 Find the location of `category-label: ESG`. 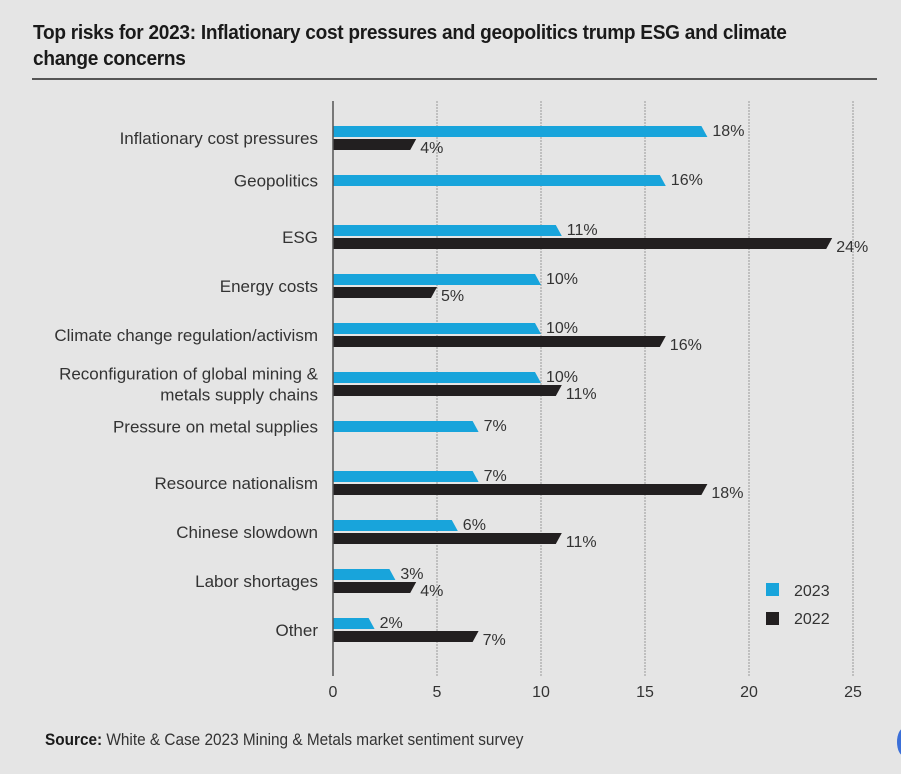

category-label: ESG is located at coordinates (300, 237).